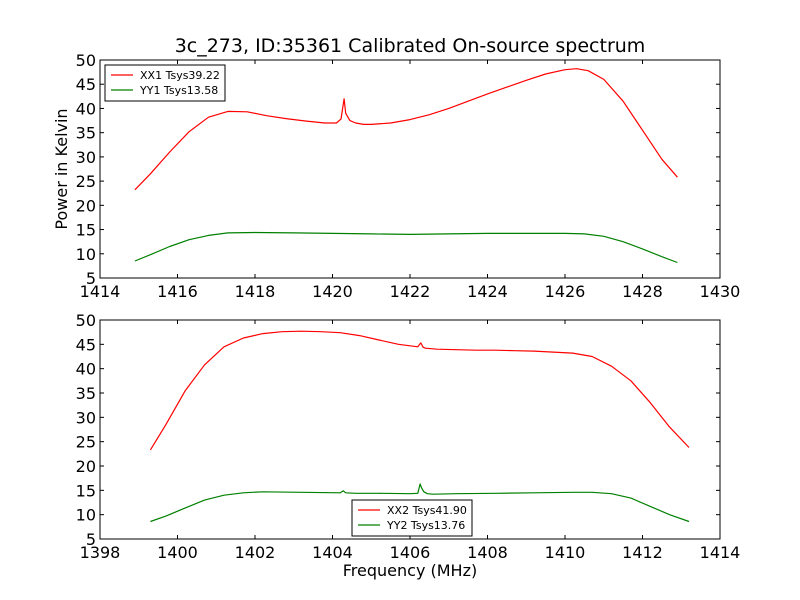 This screenshot has width=800, height=600. Describe the element at coordinates (180, 75) in the screenshot. I see `legend-label: XX1 Tsys39.22` at that location.